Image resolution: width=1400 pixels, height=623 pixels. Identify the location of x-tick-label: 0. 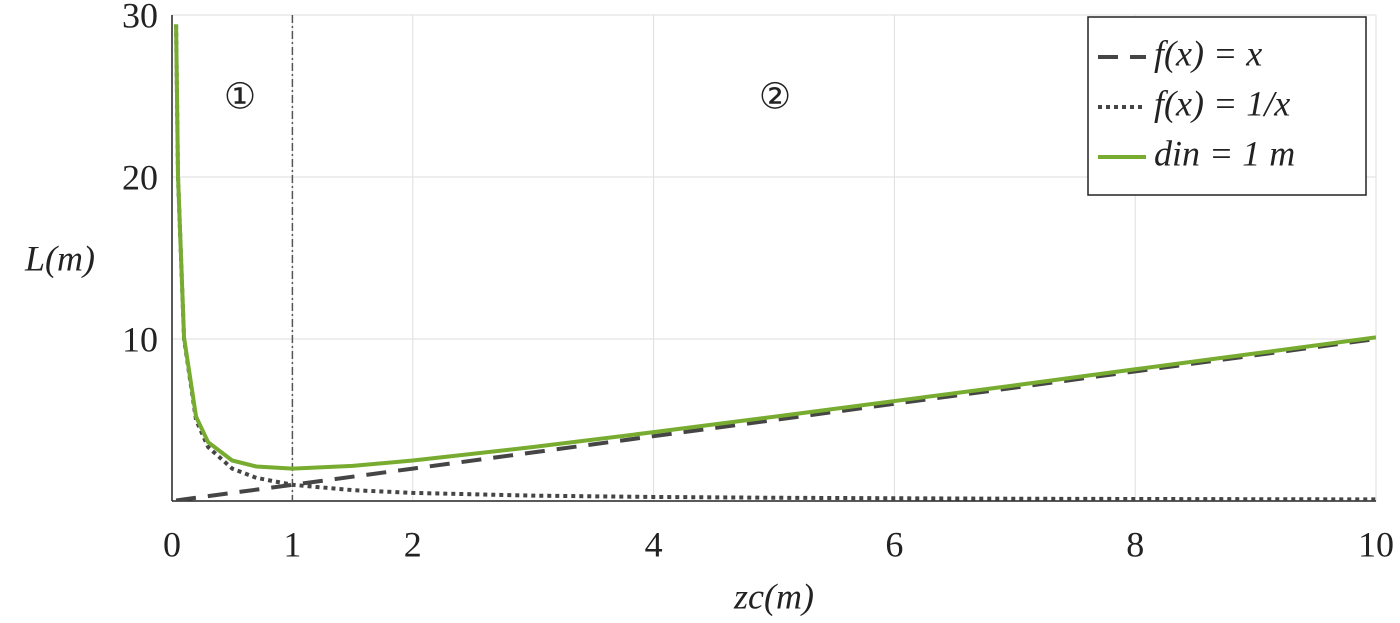
(172, 544).